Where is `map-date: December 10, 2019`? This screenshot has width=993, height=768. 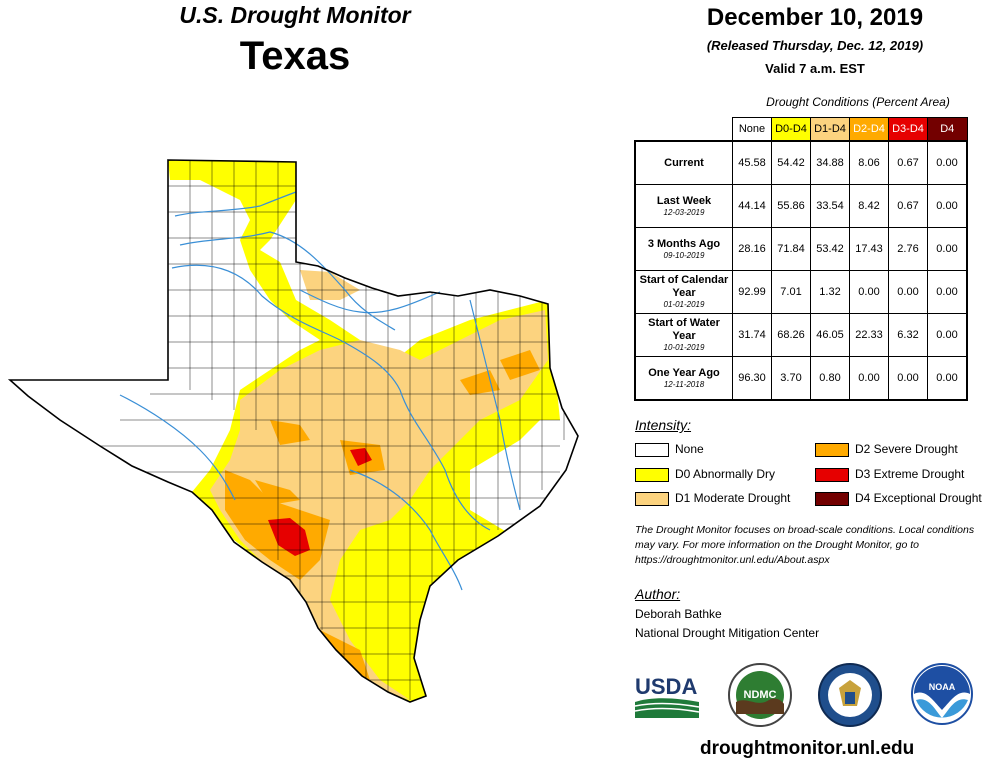
map-date: December 10, 2019 is located at coordinates (815, 17).